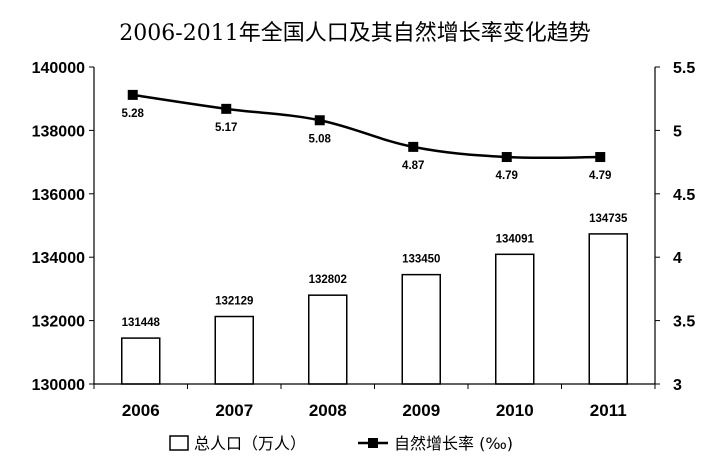 This screenshot has height=467, width=721. I want to click on right-axis-ticks: 3 3.5 4 4.5 5 5.5, so click(675, 227).